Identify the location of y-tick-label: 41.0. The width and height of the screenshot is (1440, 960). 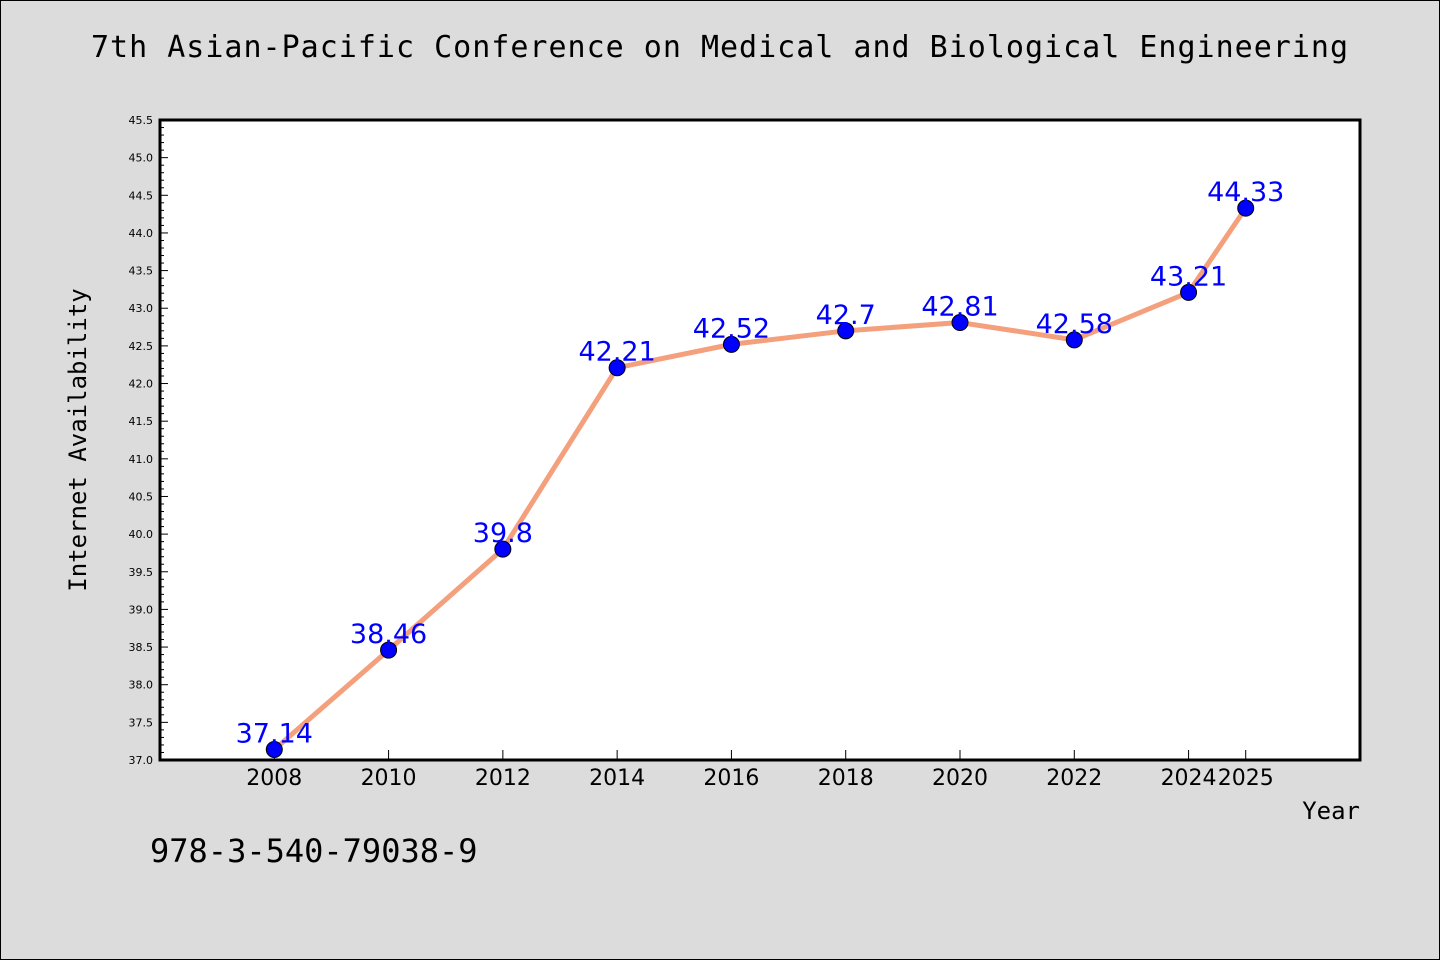
(141, 459).